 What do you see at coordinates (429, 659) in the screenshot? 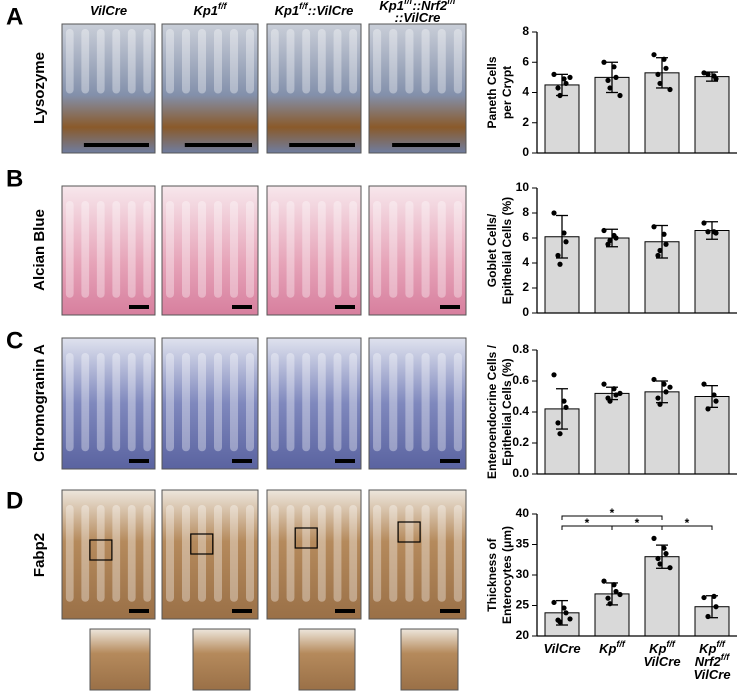
I see `inset` at bounding box center [429, 659].